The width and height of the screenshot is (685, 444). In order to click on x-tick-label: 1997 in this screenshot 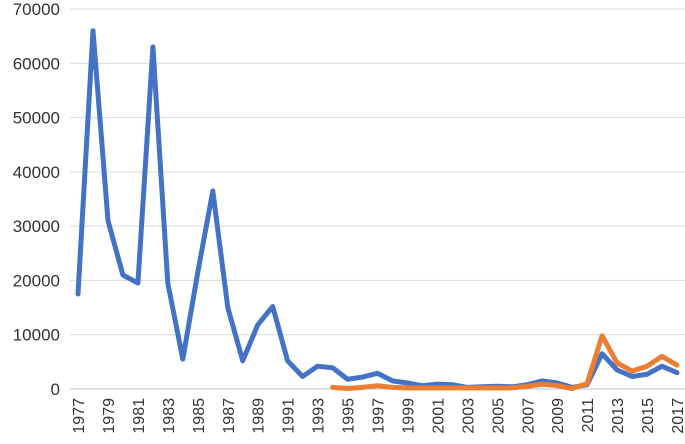, I will do `click(379, 416)`.